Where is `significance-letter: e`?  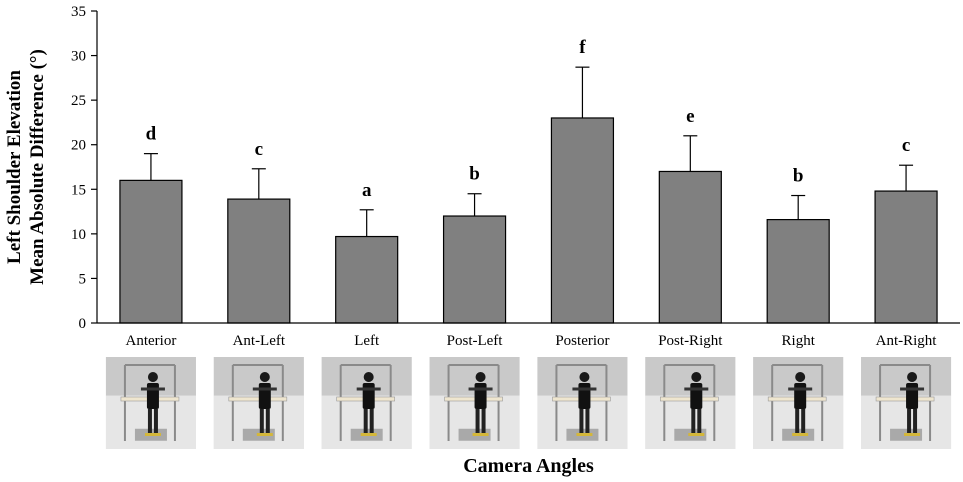 significance-letter: e is located at coordinates (690, 116).